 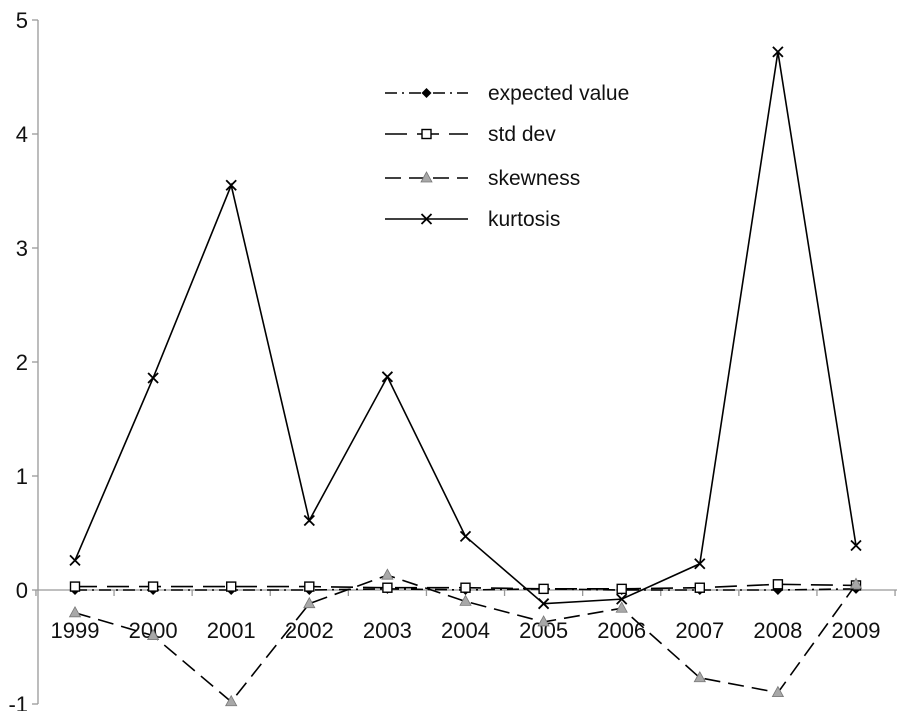 I want to click on y-tick-label: 2, so click(x=22, y=362).